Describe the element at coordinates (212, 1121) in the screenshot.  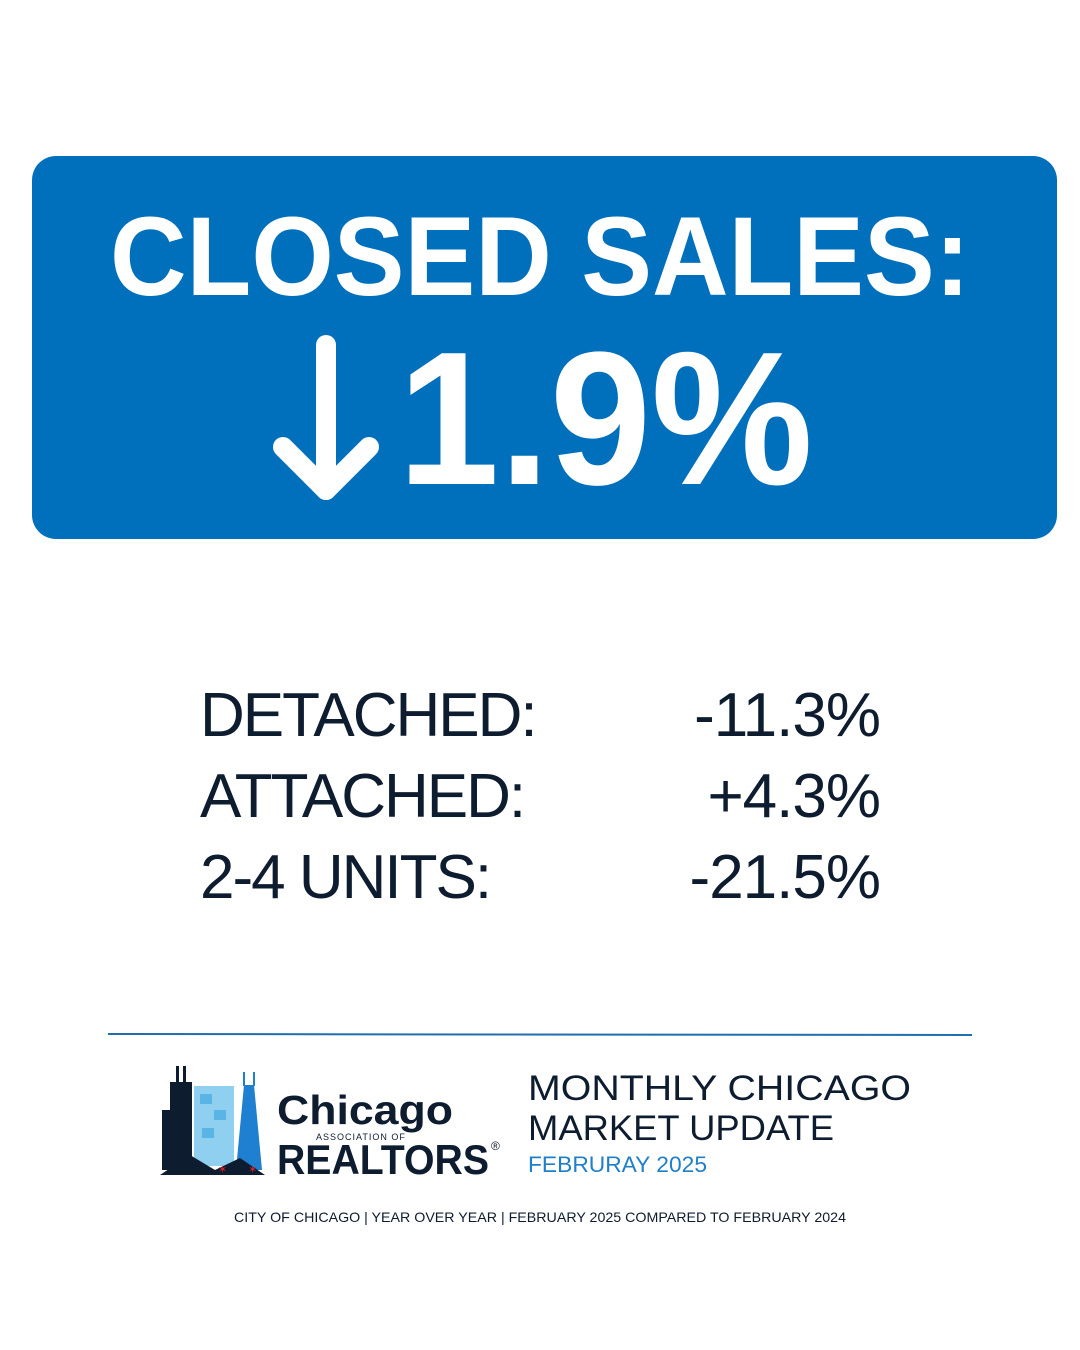
I see `logo-skyline: ✶ ✶` at that location.